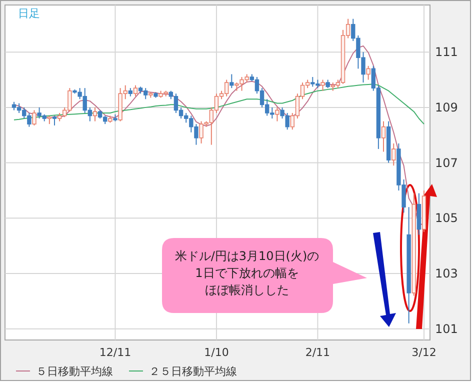 The height and width of the screenshot is (386, 475). Describe the element at coordinates (247, 273) in the screenshot. I see `annotation: 1日で下放れの幅を` at that location.